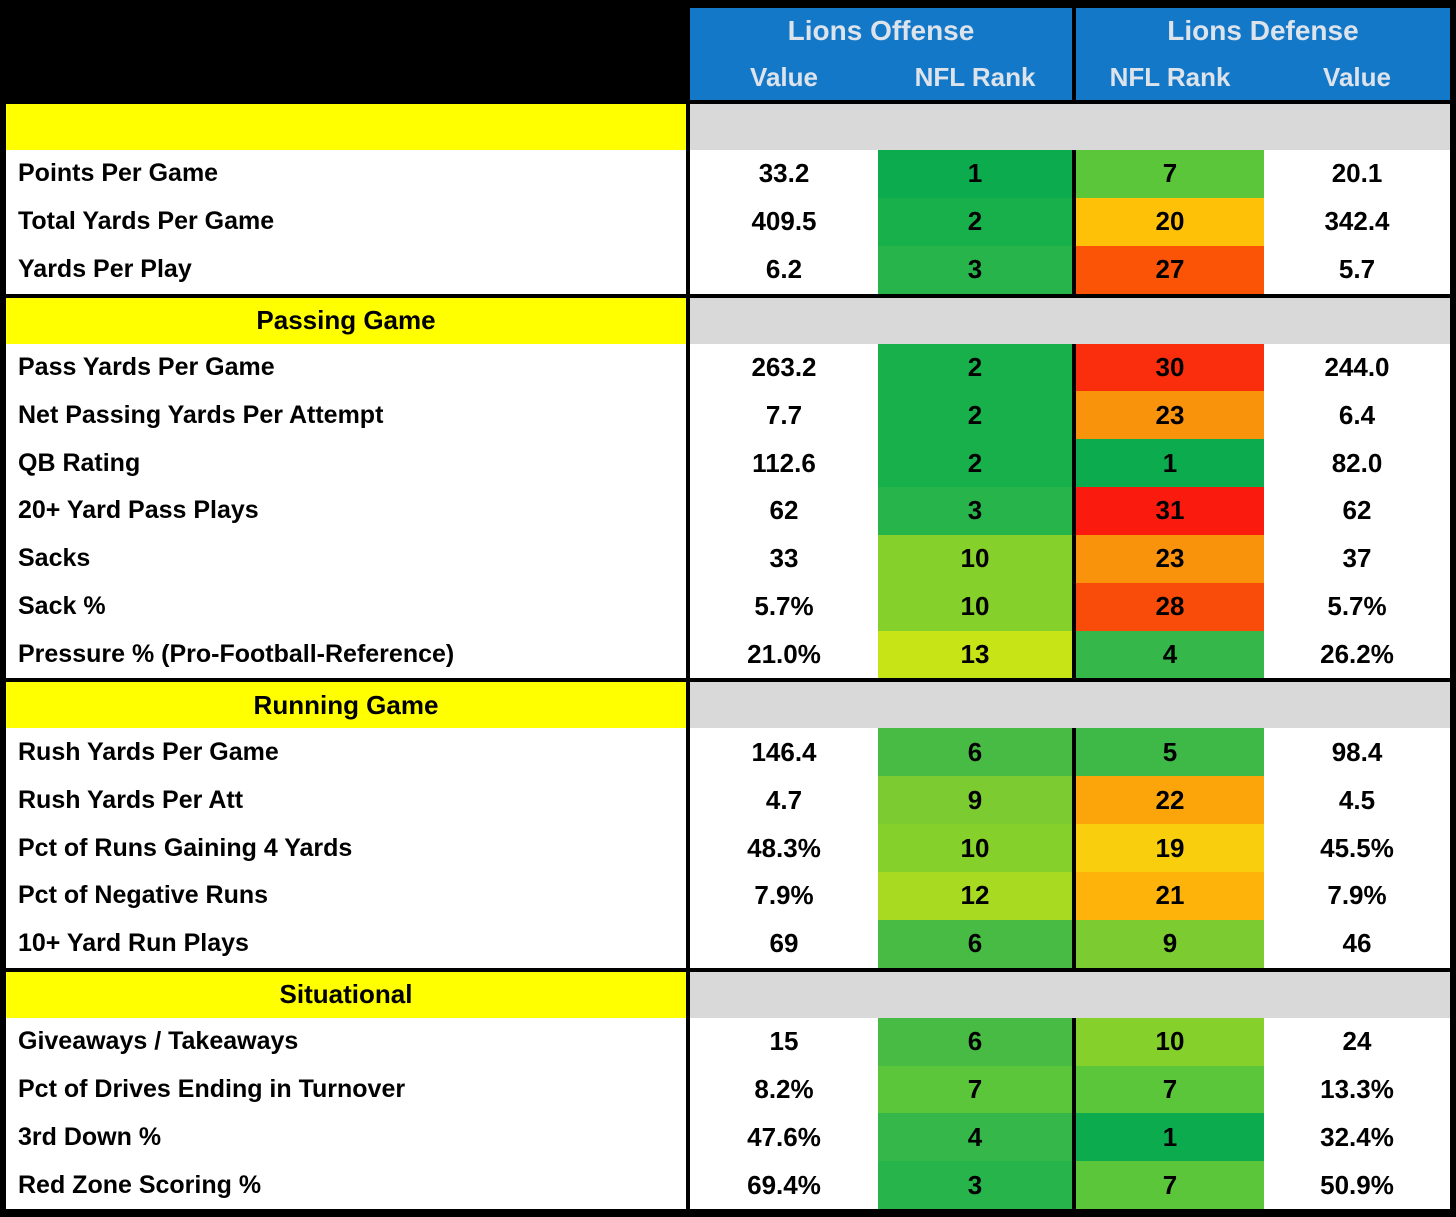  Describe the element at coordinates (1357, 752) in the screenshot. I see `defense-value-cell: 98.4` at that location.